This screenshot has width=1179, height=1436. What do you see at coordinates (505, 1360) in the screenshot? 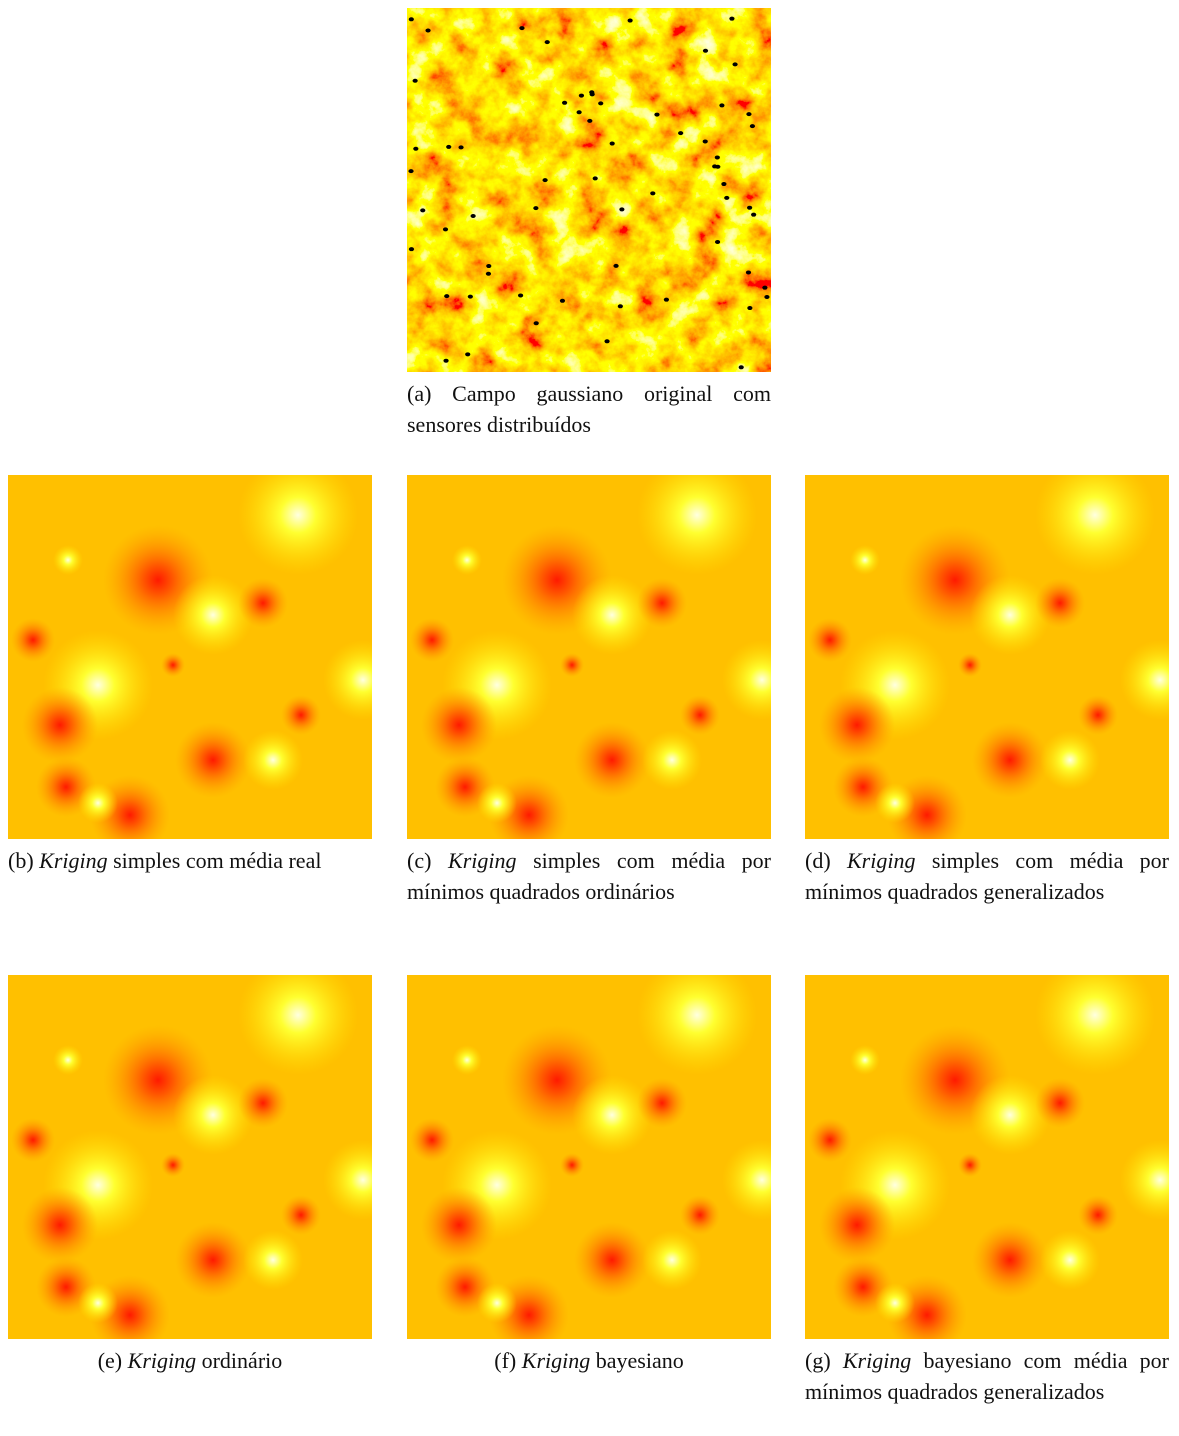
I see `caption-label: (f)` at bounding box center [505, 1360].